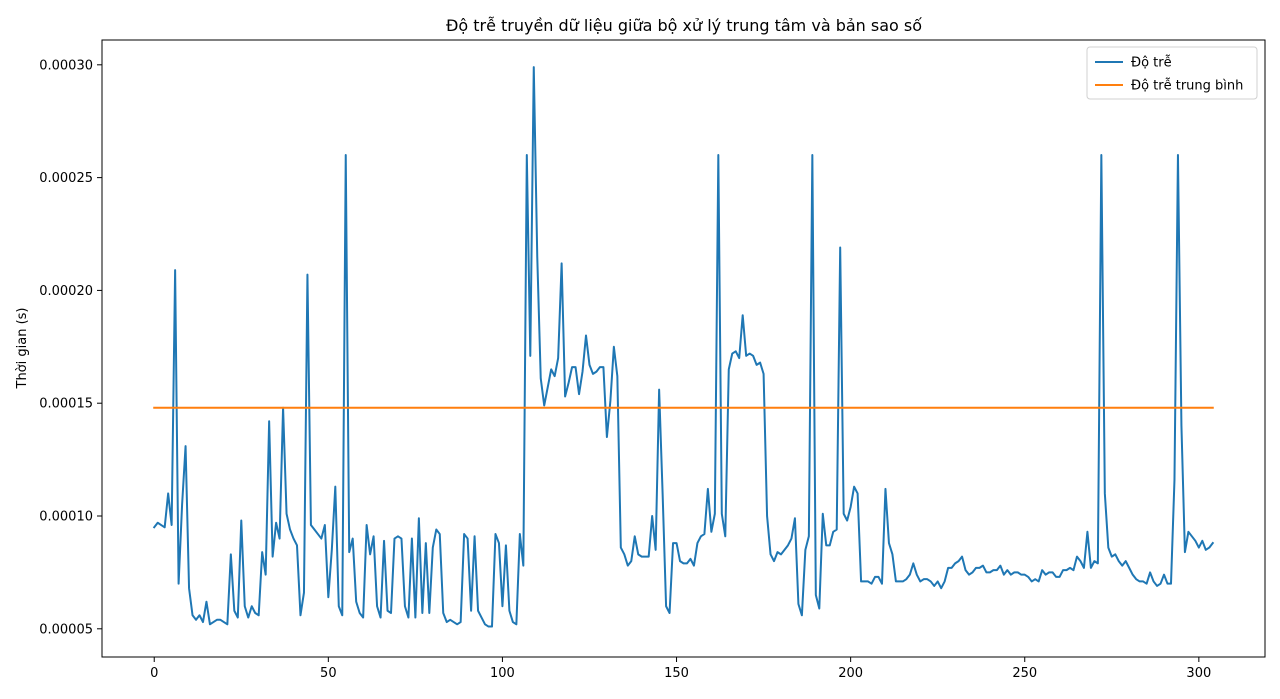 The width and height of the screenshot is (1280, 699). I want to click on chart-legend: Độ trễ Độ trễ trung bình, so click(1172, 73).